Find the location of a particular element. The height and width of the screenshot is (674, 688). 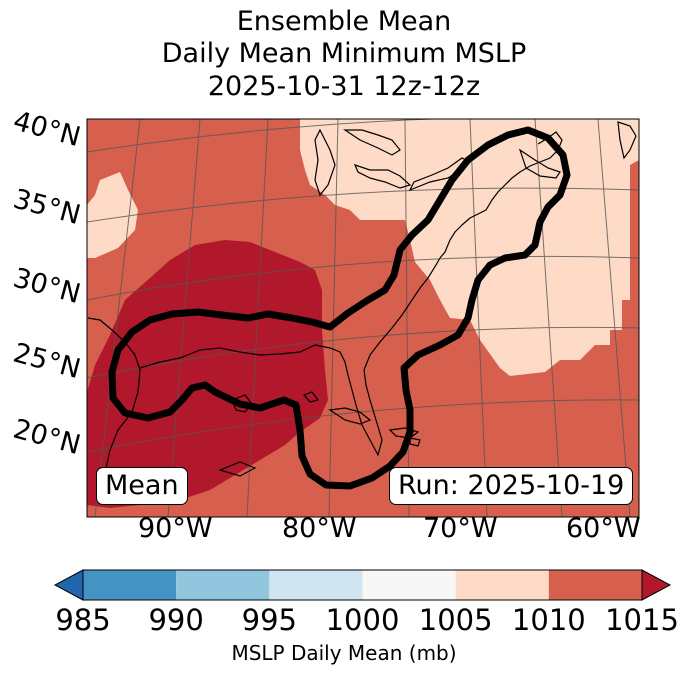

colorbar-tick-label: 985 is located at coordinates (83, 620).